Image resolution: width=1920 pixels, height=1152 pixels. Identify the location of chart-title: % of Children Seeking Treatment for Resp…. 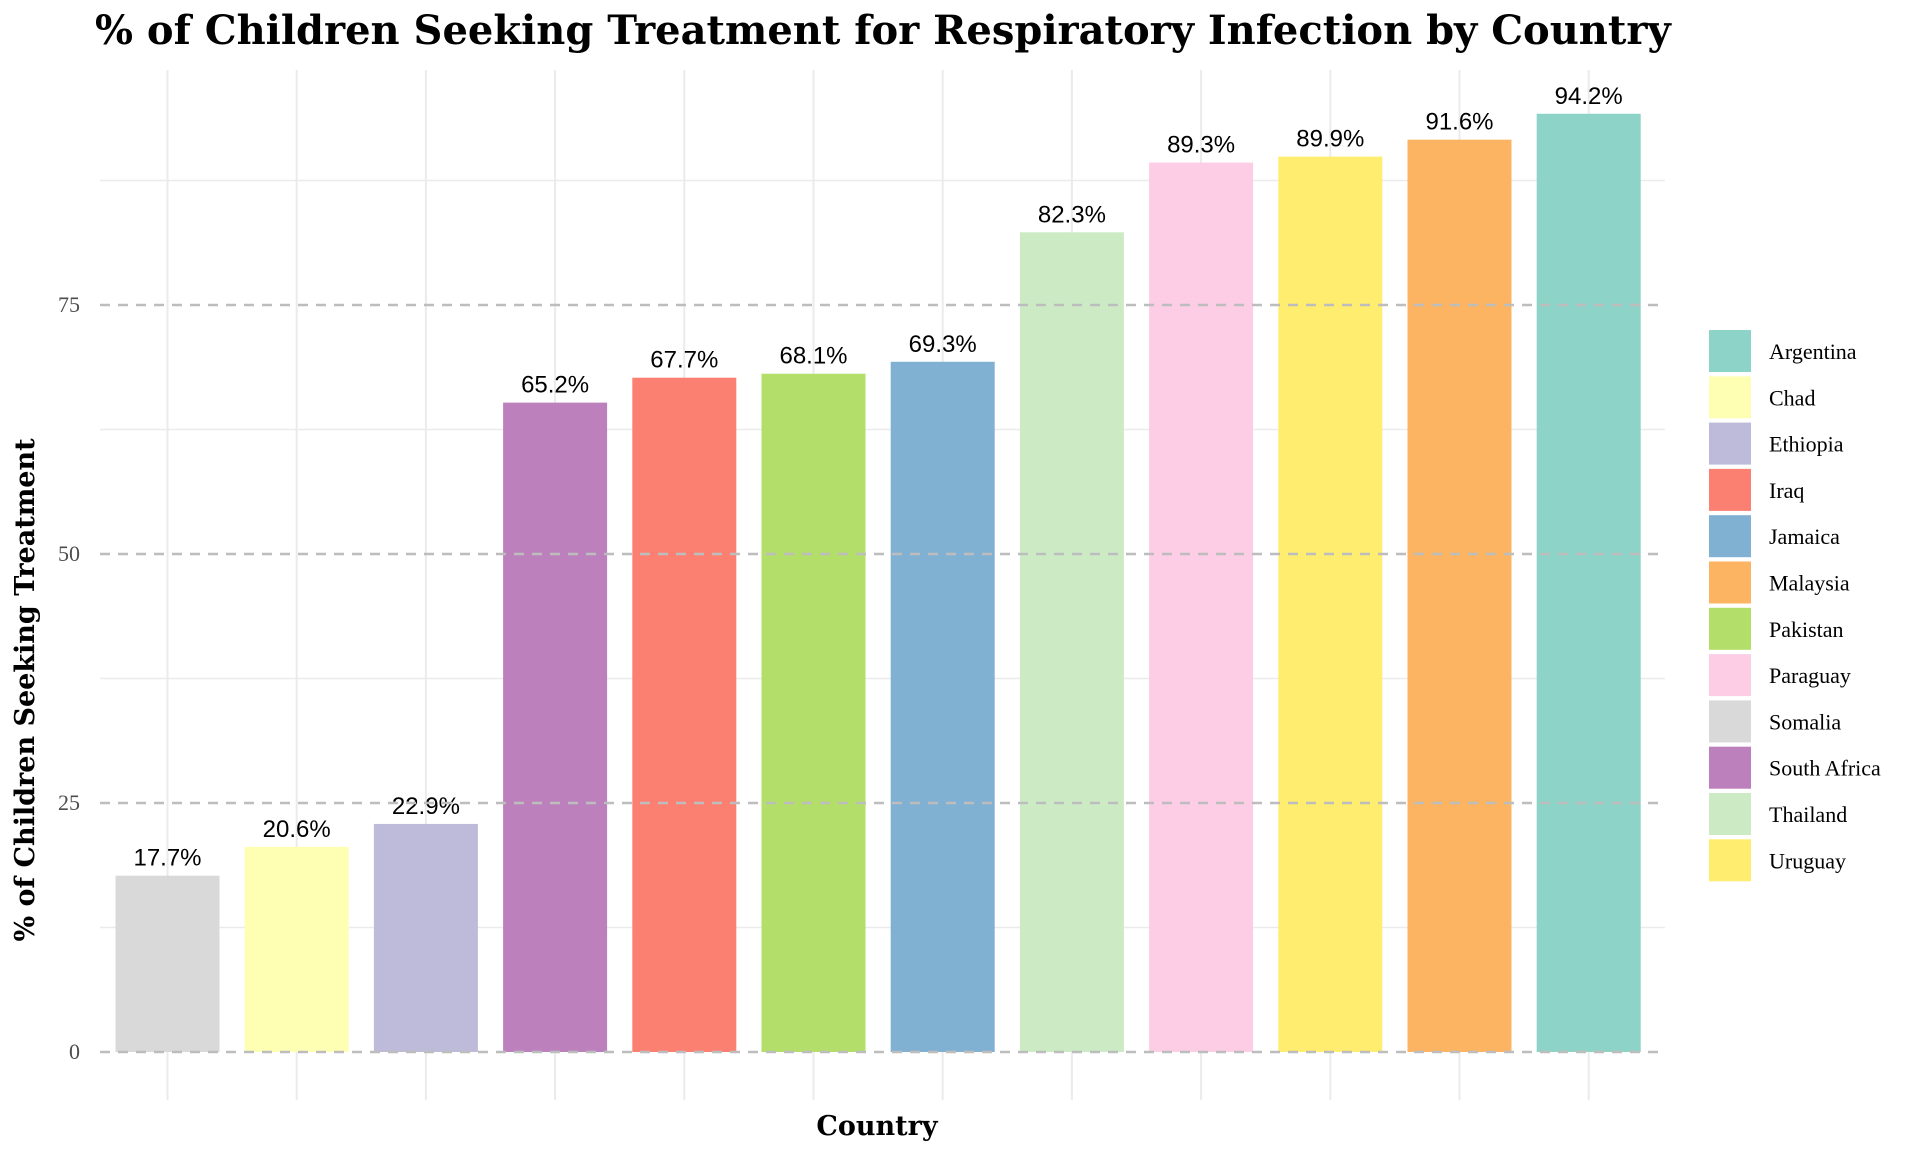
(883, 30).